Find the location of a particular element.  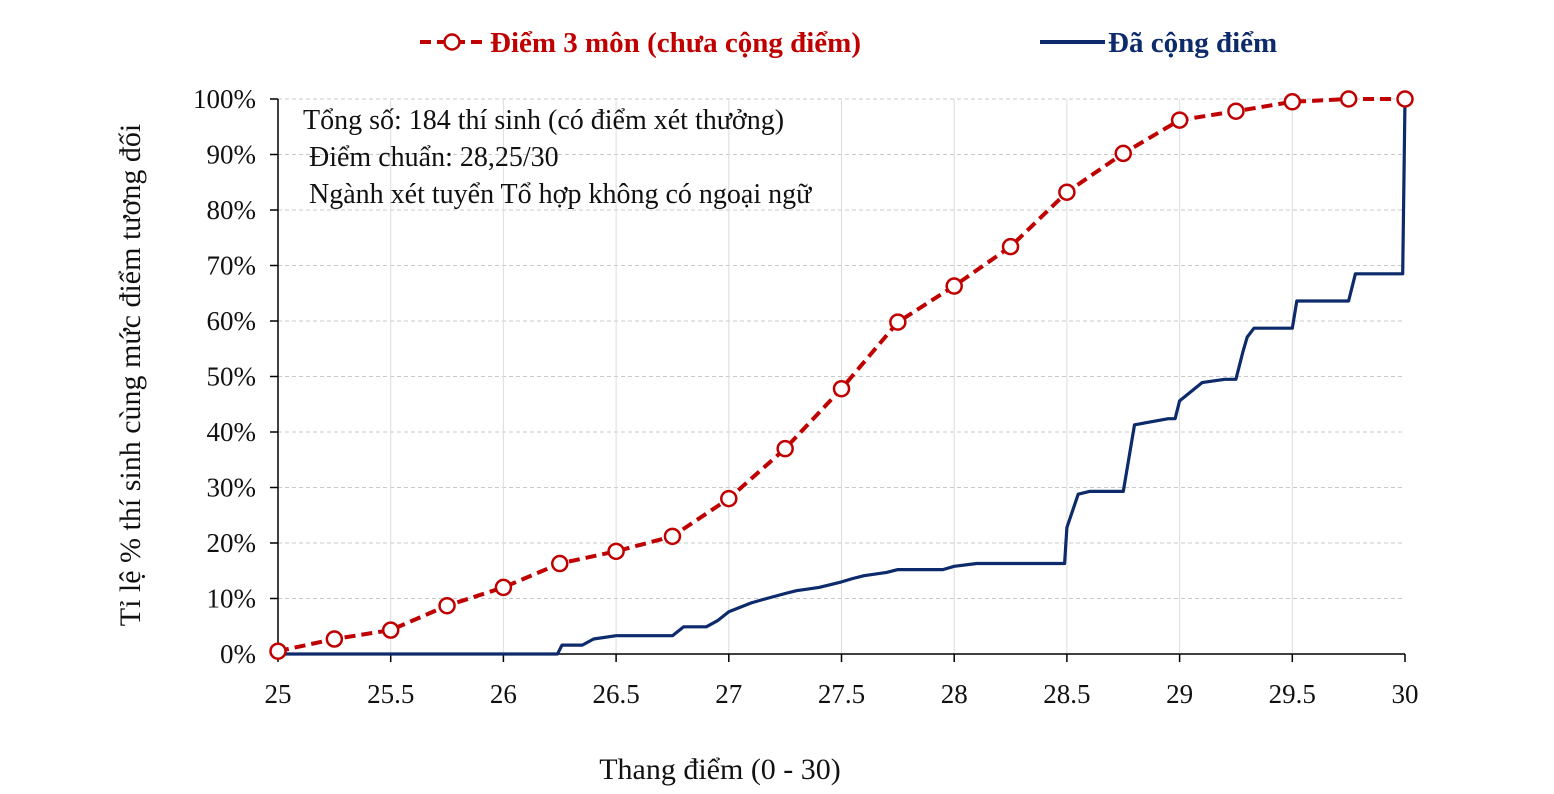

y-tick-label: 80% is located at coordinates (232, 210).